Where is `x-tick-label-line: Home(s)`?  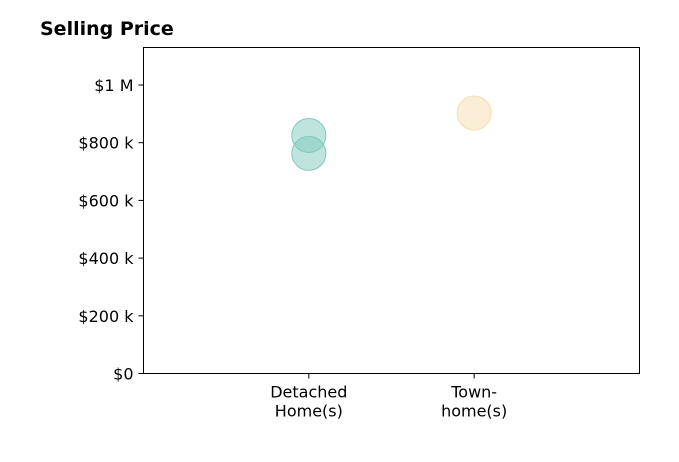 x-tick-label-line: Home(s) is located at coordinates (309, 411).